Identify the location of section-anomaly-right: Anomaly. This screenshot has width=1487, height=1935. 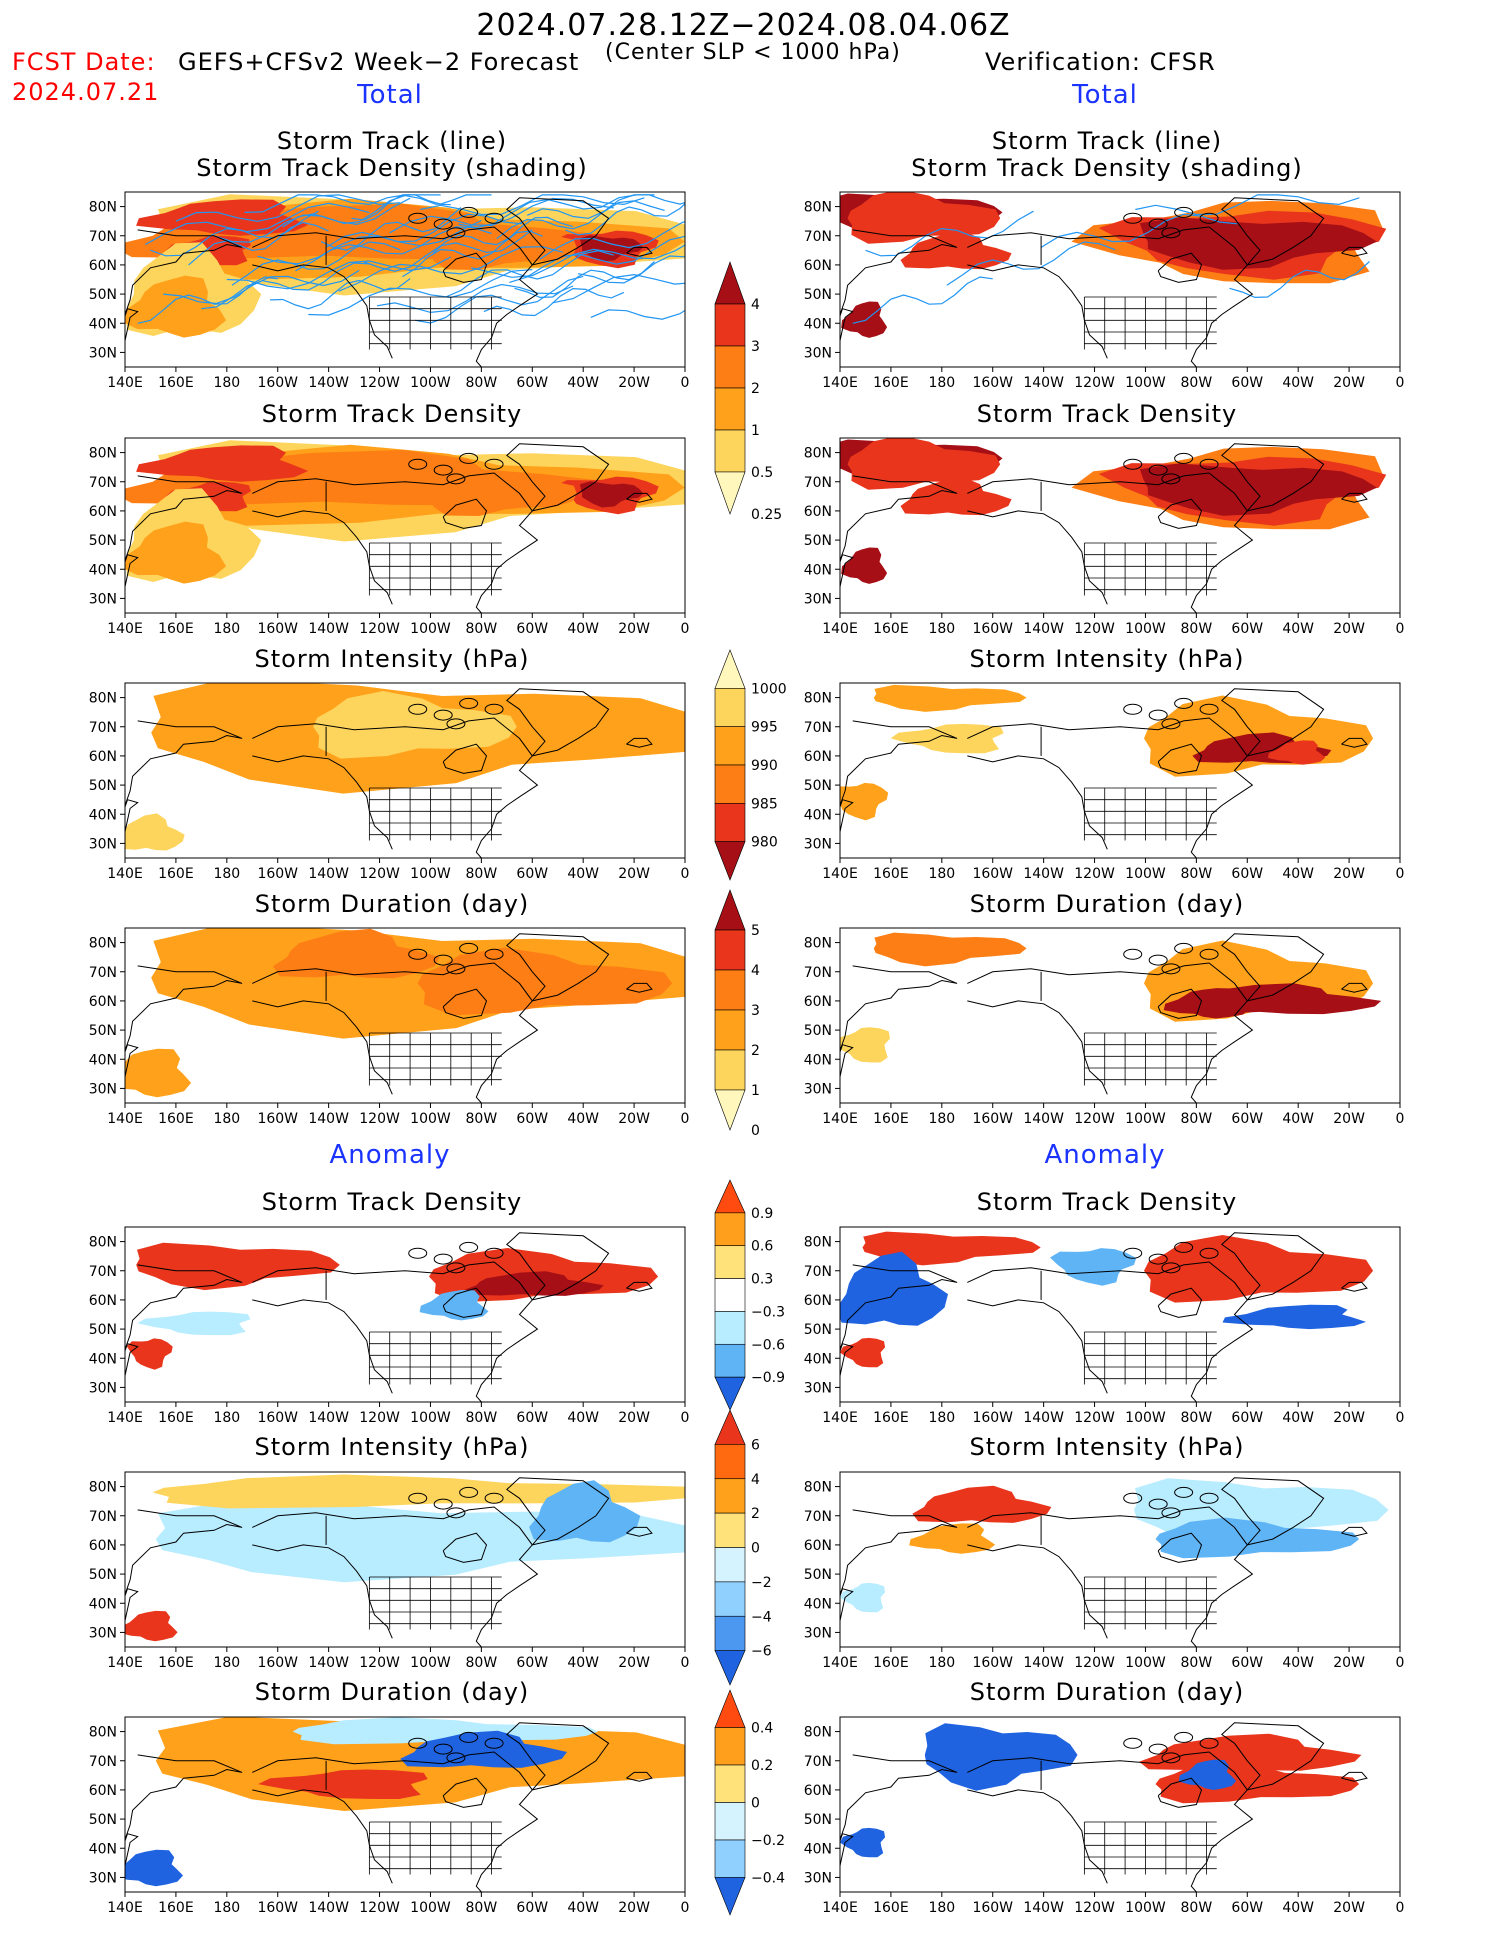
(1105, 1155).